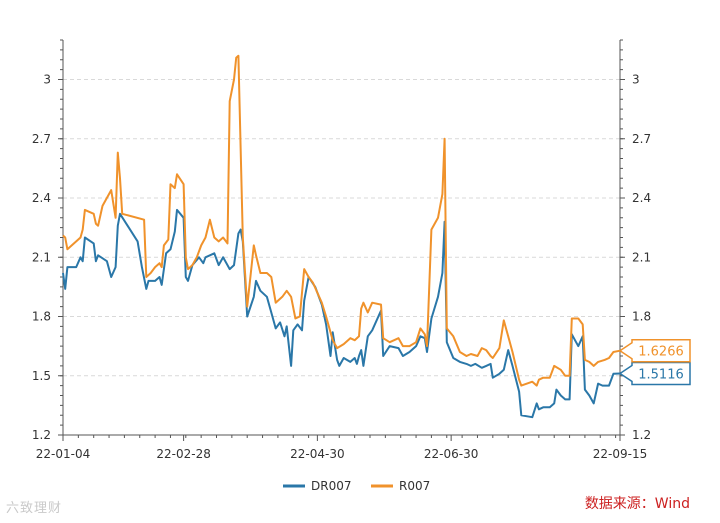 The width and height of the screenshot is (720, 523). Describe the element at coordinates (317, 454) in the screenshot. I see `x-tick-label: 22-04-30` at that location.